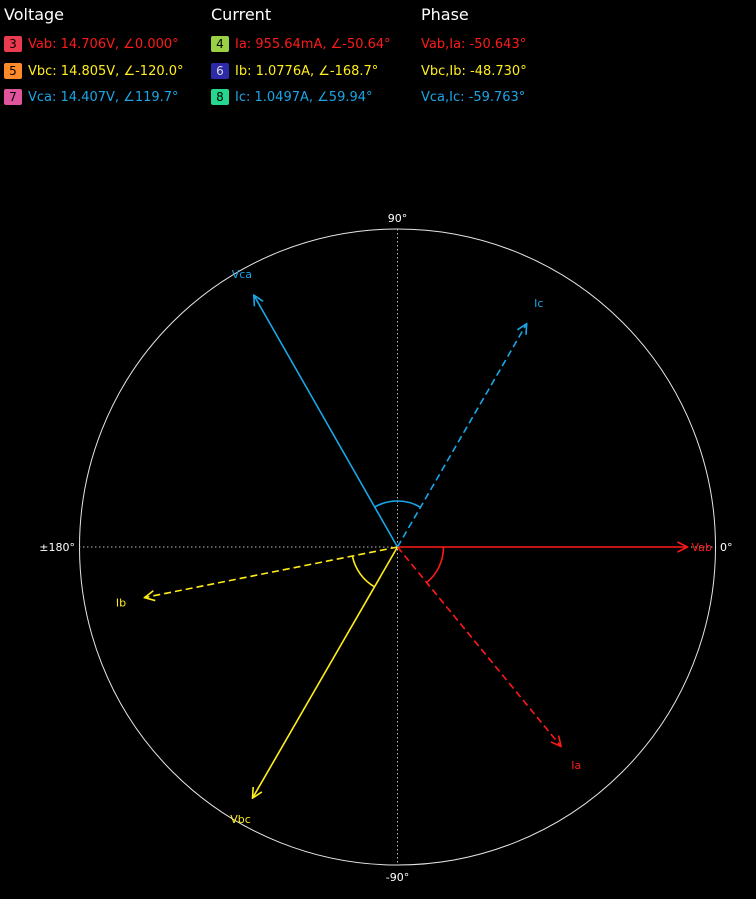 The image size is (756, 899). I want to click on phase-value: Vbc,Ib: -48.730°, so click(474, 71).